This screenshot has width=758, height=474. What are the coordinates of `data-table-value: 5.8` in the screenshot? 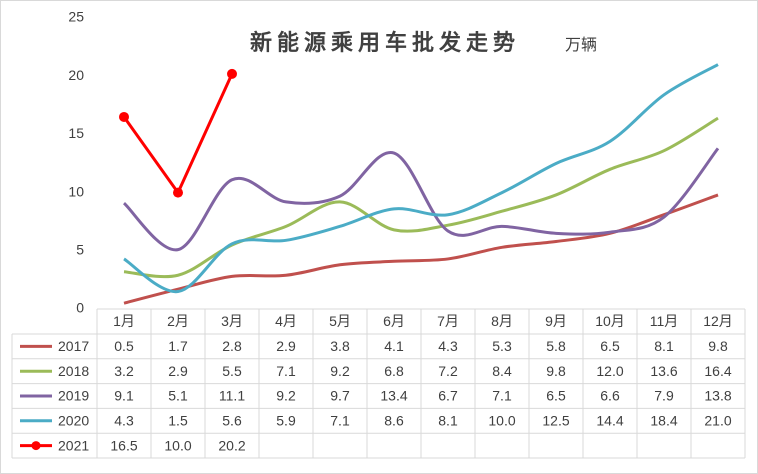 It's located at (556, 346).